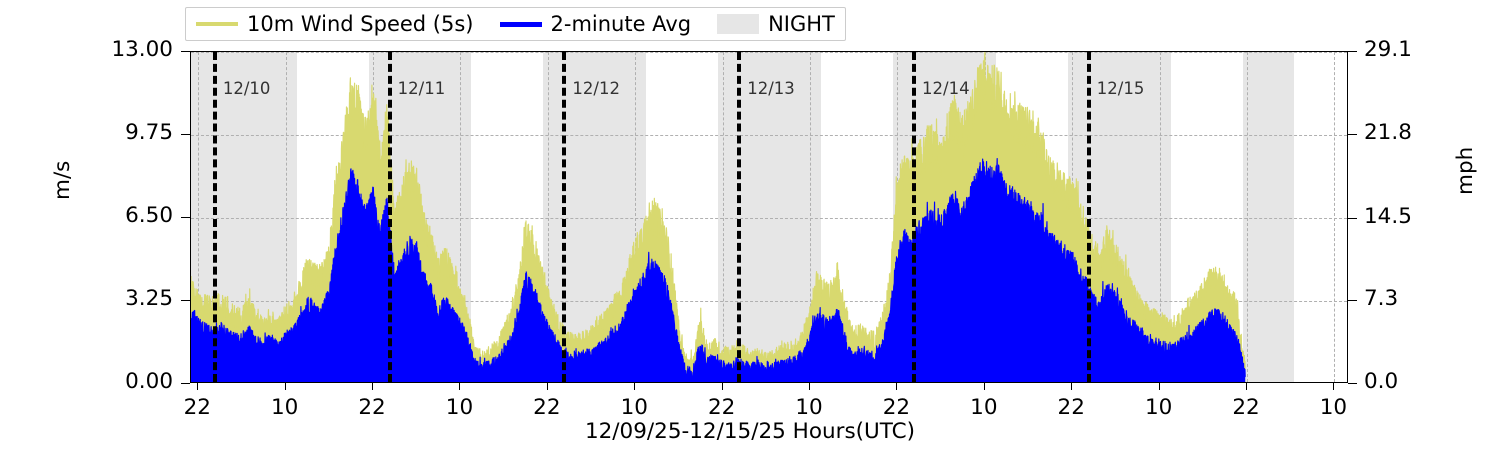 The image size is (1500, 450). I want to click on x-axis-title: 12/09/25-12/15/25 Hours(UTC), so click(750, 431).